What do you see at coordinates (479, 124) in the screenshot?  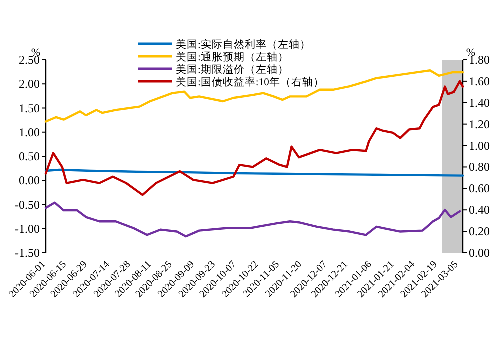 I see `y2-tick-label: 1.20` at bounding box center [479, 124].